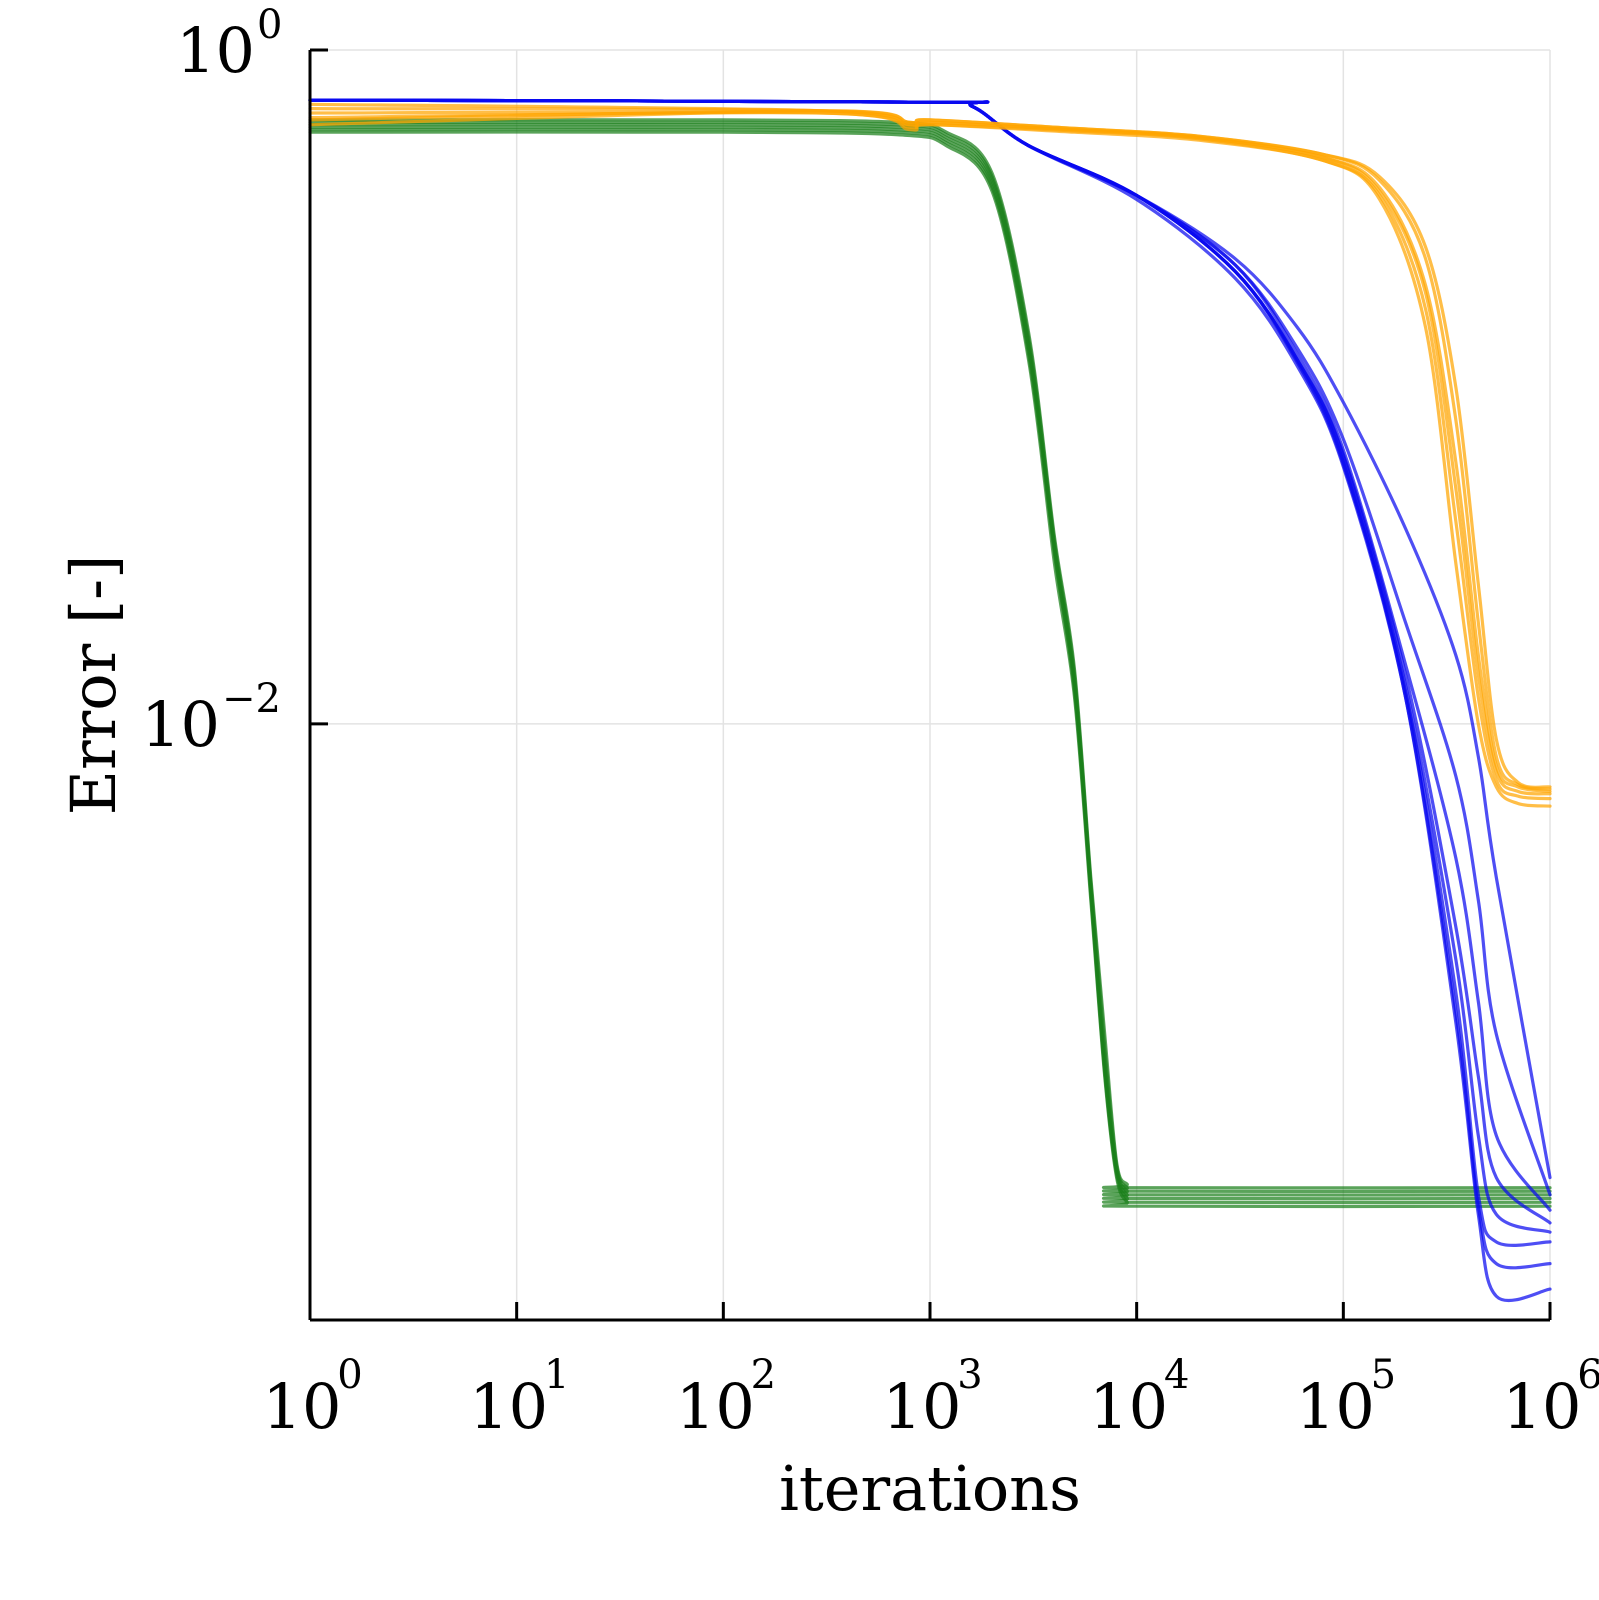  What do you see at coordinates (930, 1488) in the screenshot?
I see `x-axis-title: iterations` at bounding box center [930, 1488].